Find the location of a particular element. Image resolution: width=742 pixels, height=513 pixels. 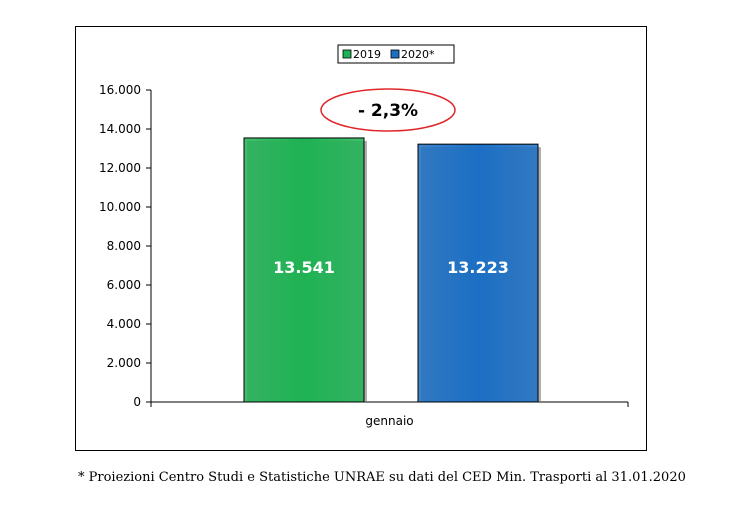

legend-label: 2019 is located at coordinates (367, 54).